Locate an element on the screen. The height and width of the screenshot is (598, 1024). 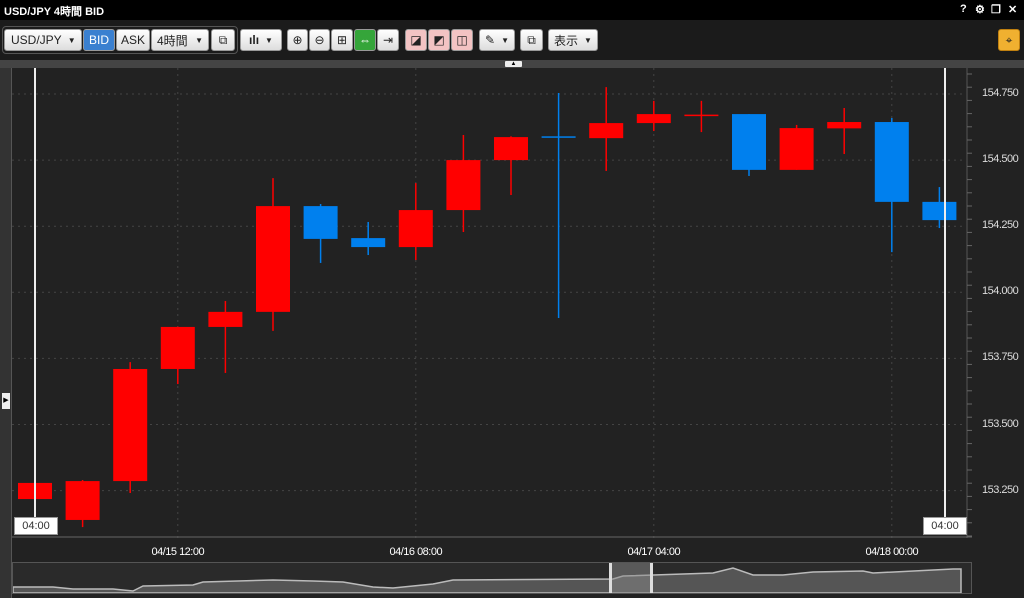
timeframe-value: 4時間 is located at coordinates (172, 40).